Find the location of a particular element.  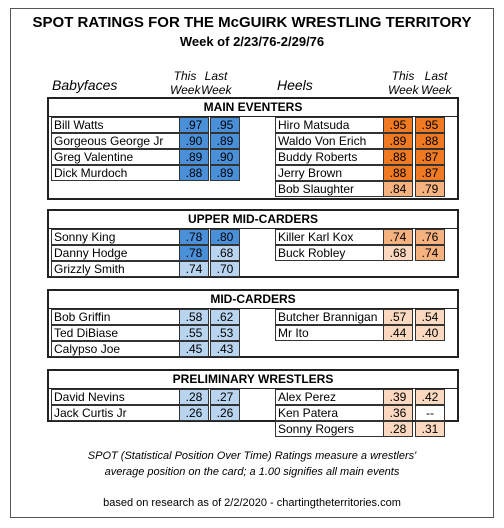

babyface-this-week-rating: .45 is located at coordinates (194, 349).